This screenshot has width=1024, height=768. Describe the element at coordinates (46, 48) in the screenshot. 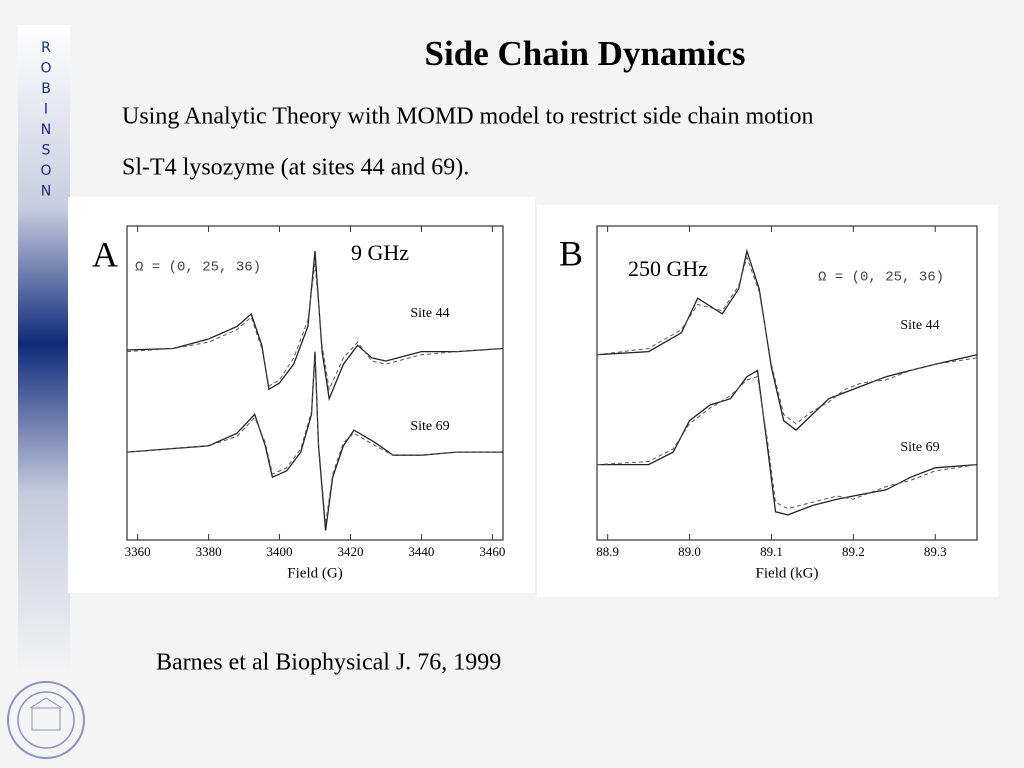

I see `side-letter: R` at that location.